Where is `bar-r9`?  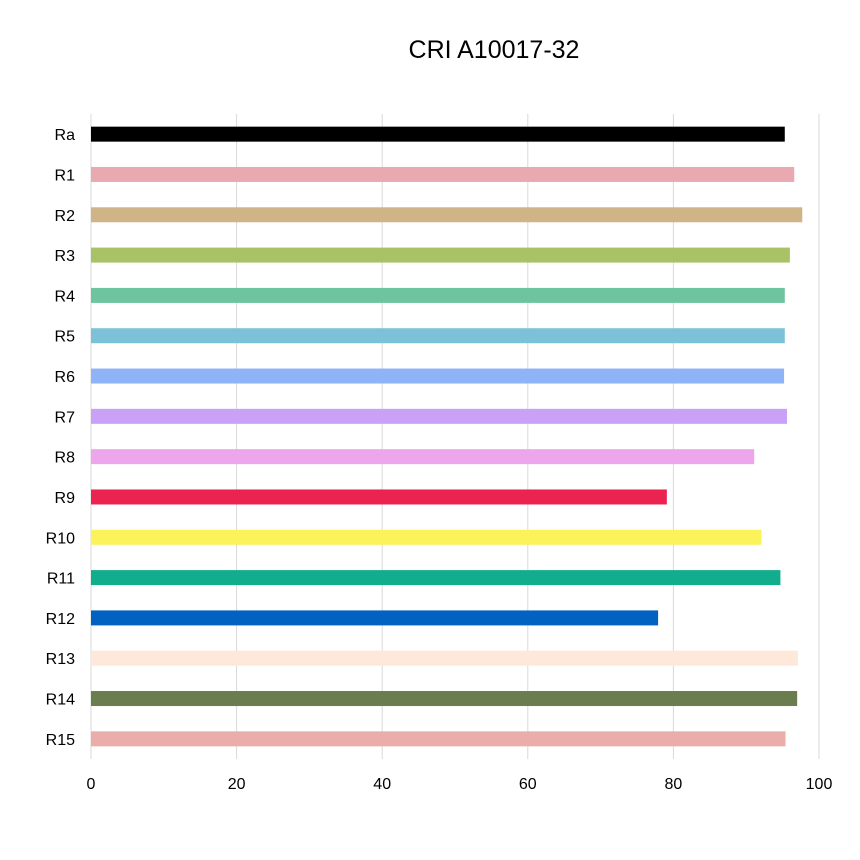
bar-r9 is located at coordinates (379, 497).